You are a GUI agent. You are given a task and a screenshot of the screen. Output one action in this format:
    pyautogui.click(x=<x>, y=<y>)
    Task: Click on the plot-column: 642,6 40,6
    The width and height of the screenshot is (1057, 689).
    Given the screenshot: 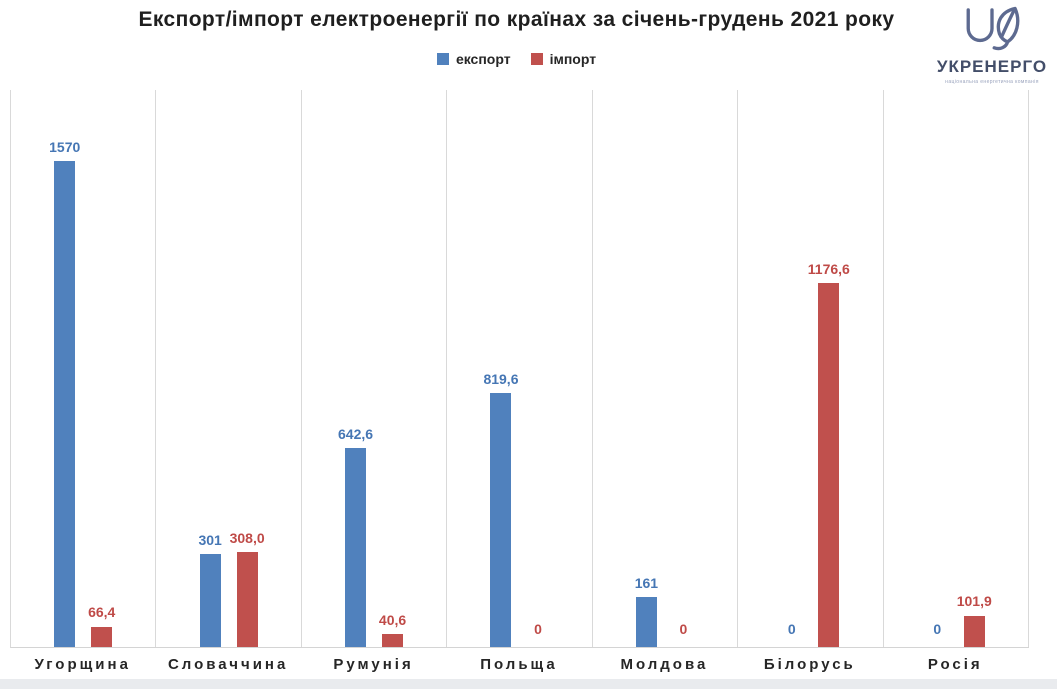 What is the action you would take?
    pyautogui.click(x=375, y=368)
    